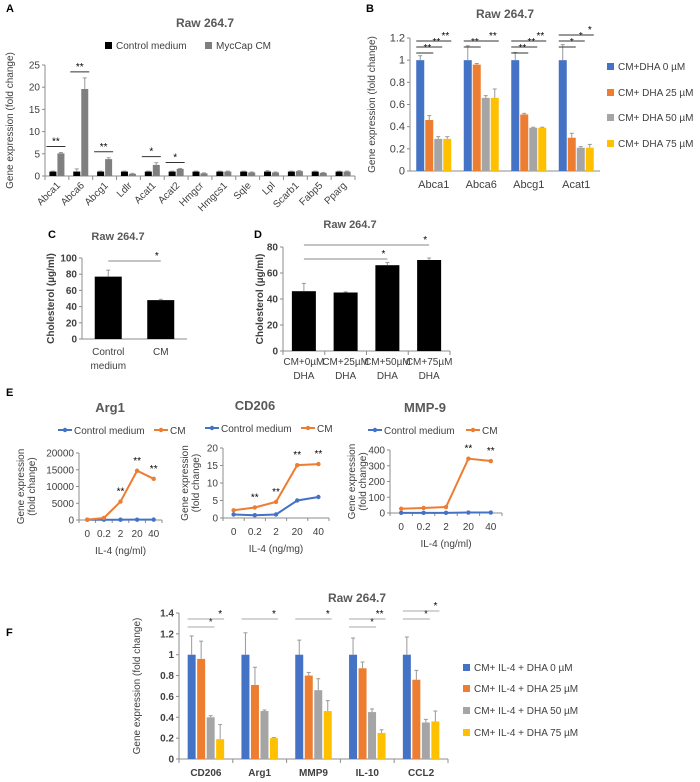  What do you see at coordinates (60, 487) in the screenshot?
I see `y-tick-label: 10000` at bounding box center [60, 487].